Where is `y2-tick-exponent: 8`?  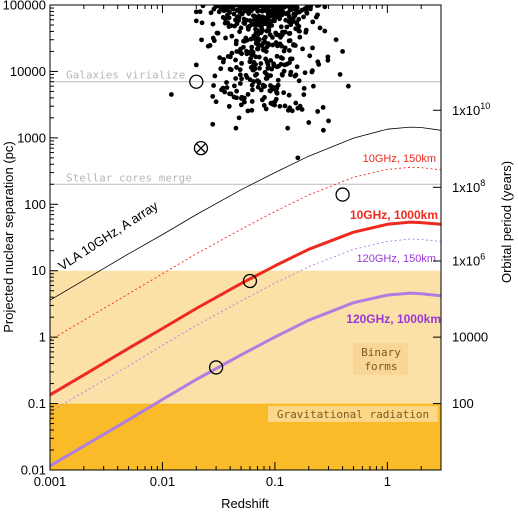 y2-tick-exponent: 8 is located at coordinates (482, 183).